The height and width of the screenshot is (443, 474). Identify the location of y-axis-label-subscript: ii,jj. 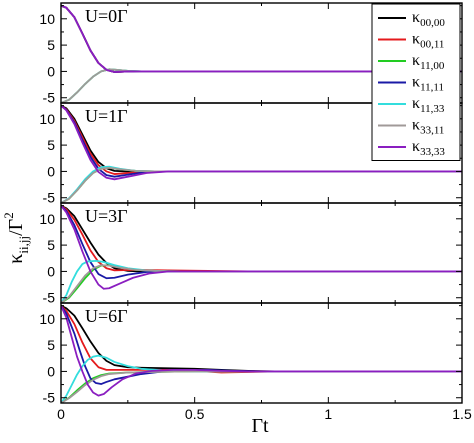
(23, 245).